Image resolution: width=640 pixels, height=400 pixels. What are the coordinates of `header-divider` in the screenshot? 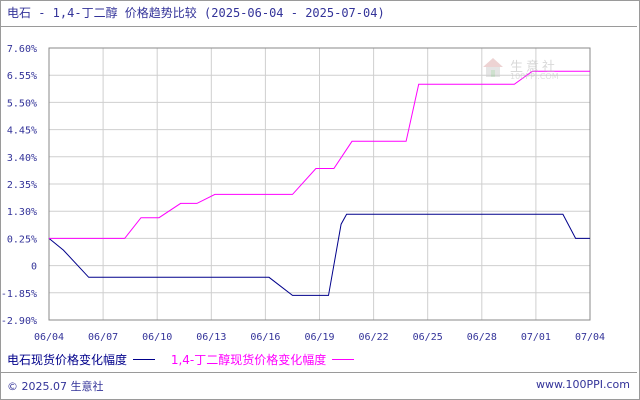 It's located at (319, 26).